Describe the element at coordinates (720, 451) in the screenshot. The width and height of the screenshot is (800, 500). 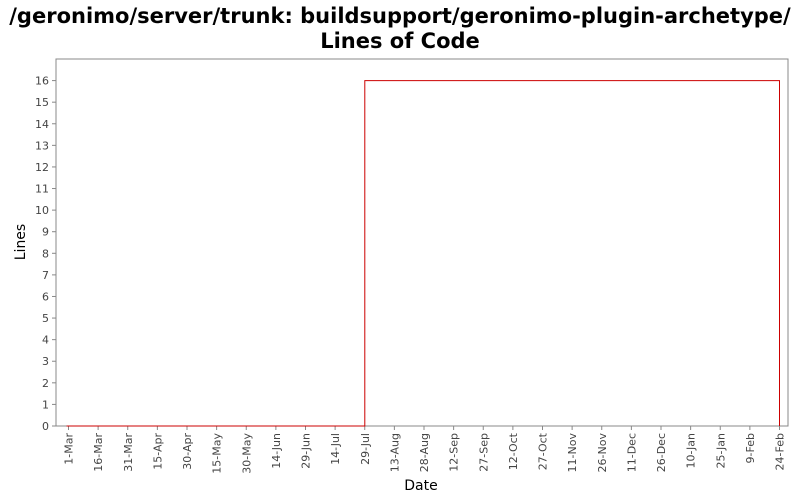
I see `x-tick-label: 25-Jan` at that location.